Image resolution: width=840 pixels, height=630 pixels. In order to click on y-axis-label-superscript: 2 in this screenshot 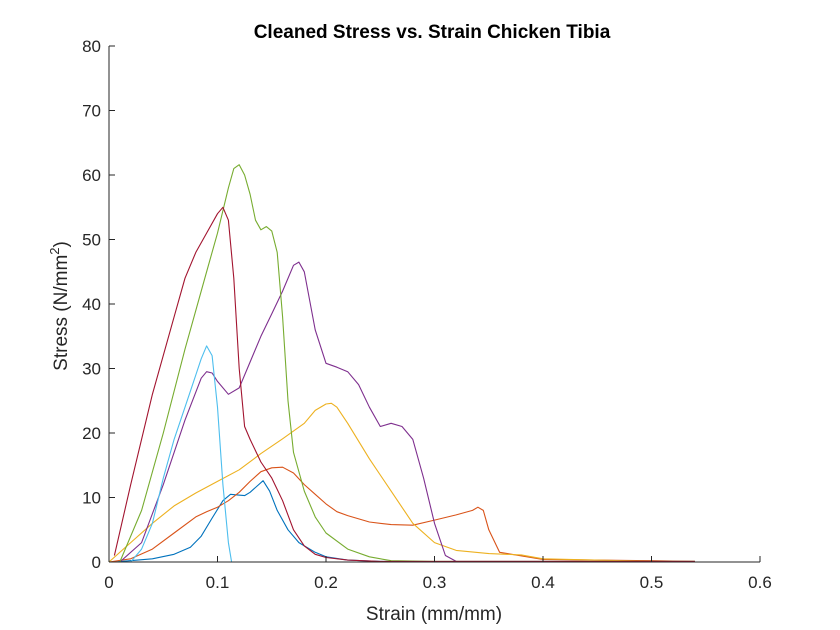, I will do `click(54, 250)`.